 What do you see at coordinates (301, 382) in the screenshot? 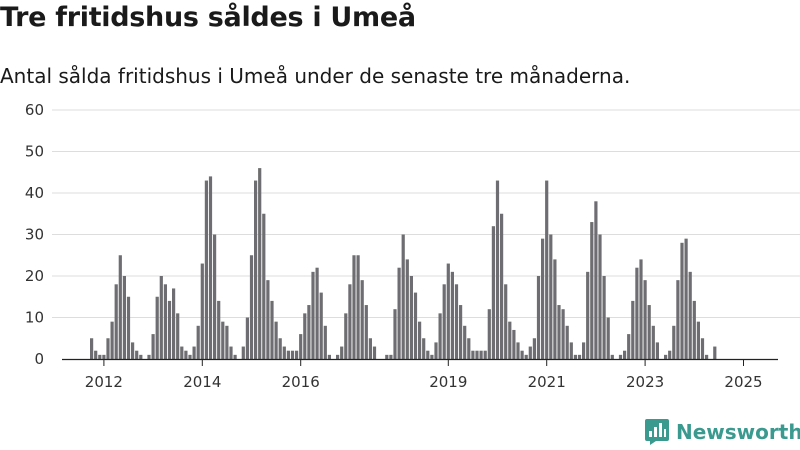
I see `x-tick-label: 2016` at bounding box center [301, 382].